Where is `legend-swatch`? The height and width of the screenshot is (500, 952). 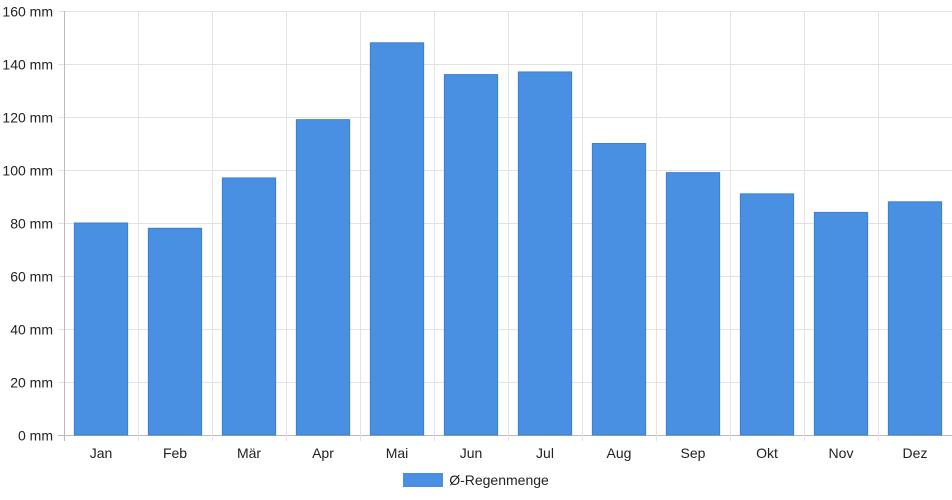
legend-swatch is located at coordinates (423, 480).